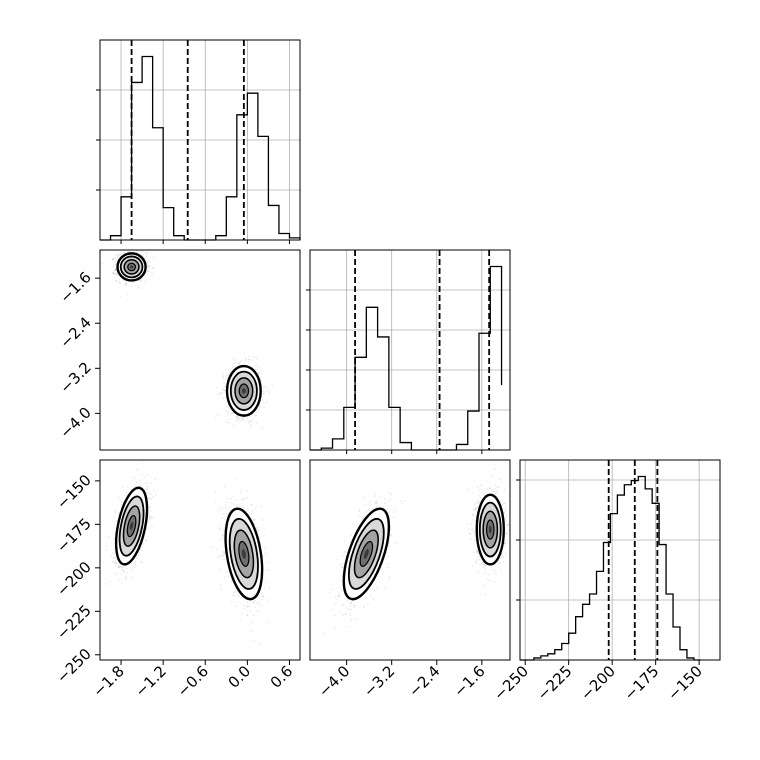 Image resolution: width=760 pixels, height=760 pixels. What do you see at coordinates (150, 681) in the screenshot?
I see `x-tick-label: −1.2` at bounding box center [150, 681].